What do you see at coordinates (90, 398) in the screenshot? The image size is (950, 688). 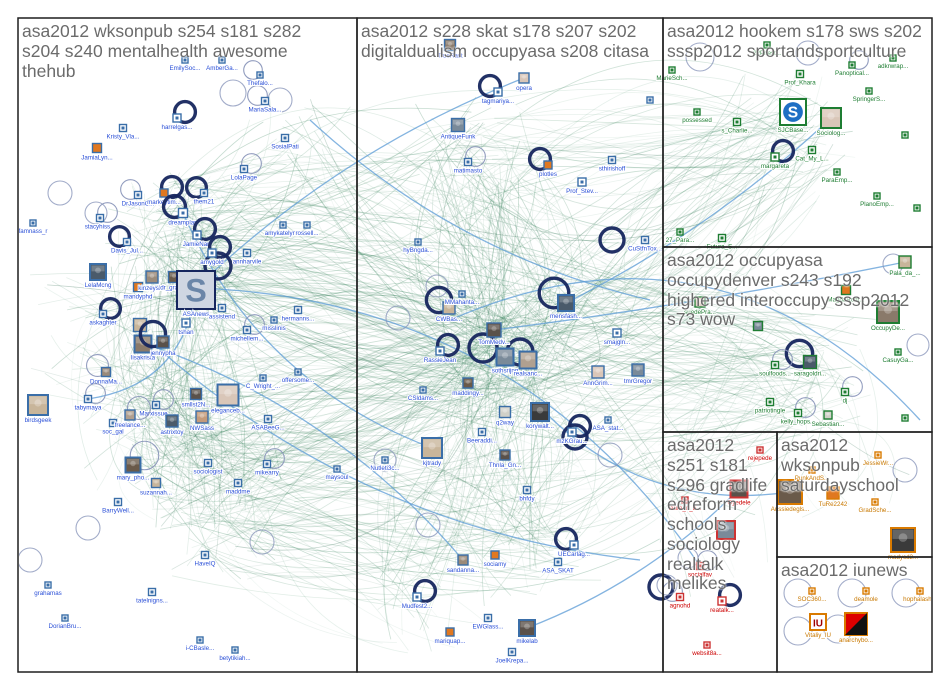 I see `graph-node: tabymaya` at bounding box center [90, 398].